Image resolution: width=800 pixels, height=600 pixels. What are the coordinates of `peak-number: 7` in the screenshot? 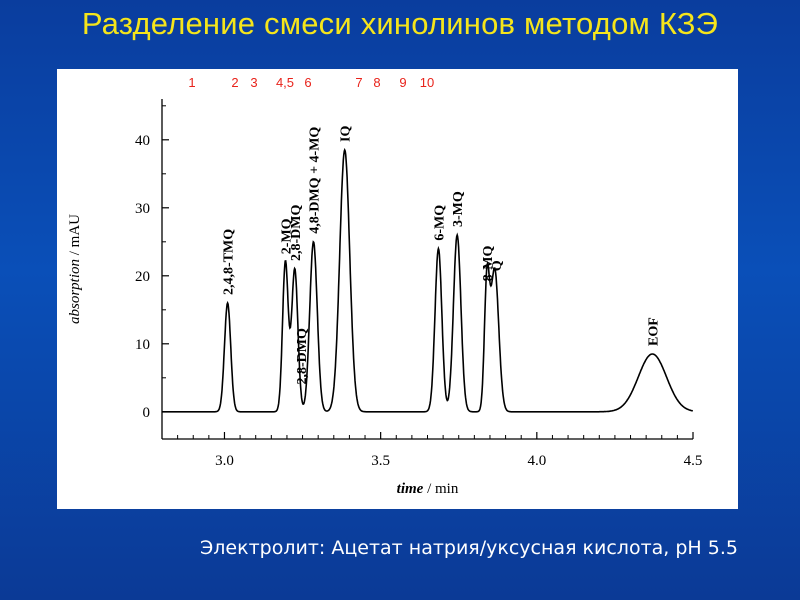 It's located at (358, 82).